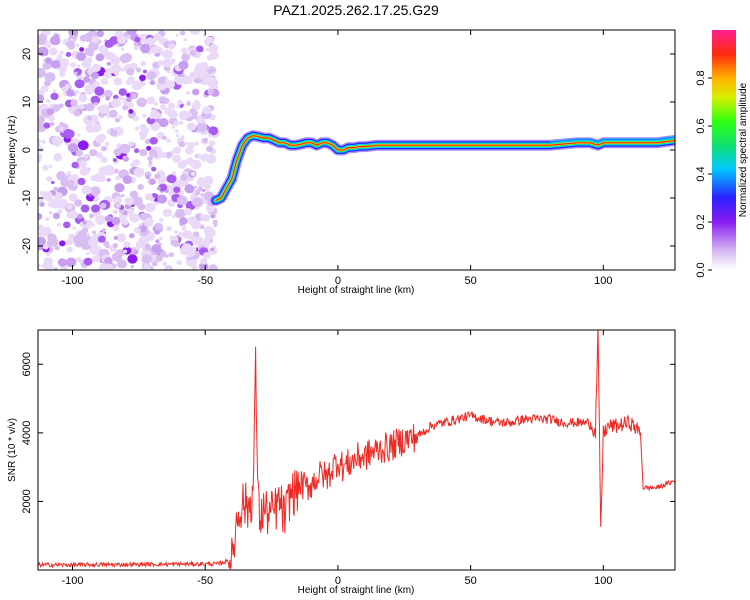 The image size is (750, 600). I want to click on noise-region, so click(129, 150).